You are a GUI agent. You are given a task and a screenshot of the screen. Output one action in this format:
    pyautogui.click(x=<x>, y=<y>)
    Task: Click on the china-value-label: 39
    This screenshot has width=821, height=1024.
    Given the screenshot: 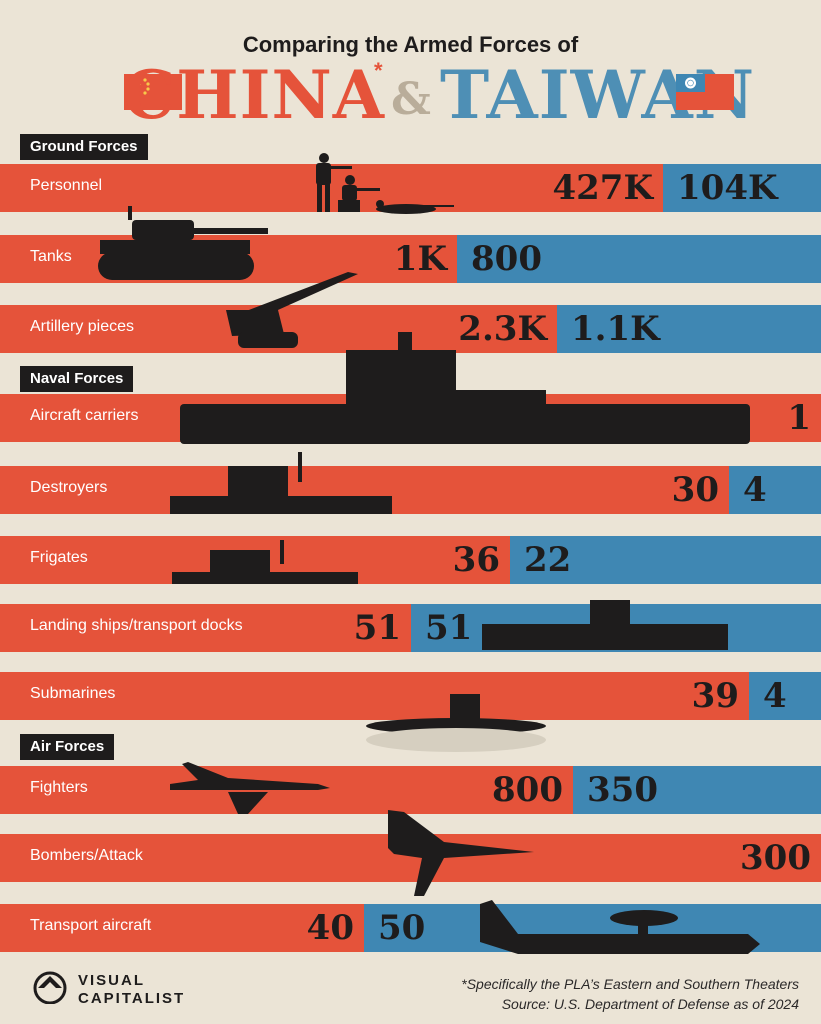 What is the action you would take?
    pyautogui.click(x=715, y=696)
    